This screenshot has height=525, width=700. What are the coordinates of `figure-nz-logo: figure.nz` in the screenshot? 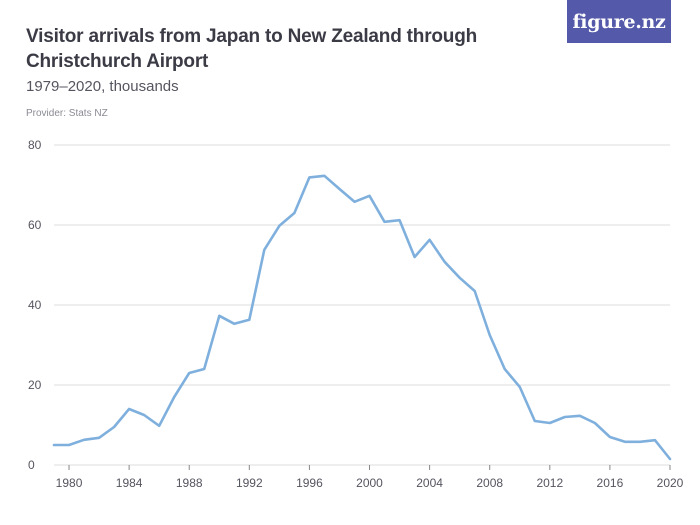 It's located at (619, 21).